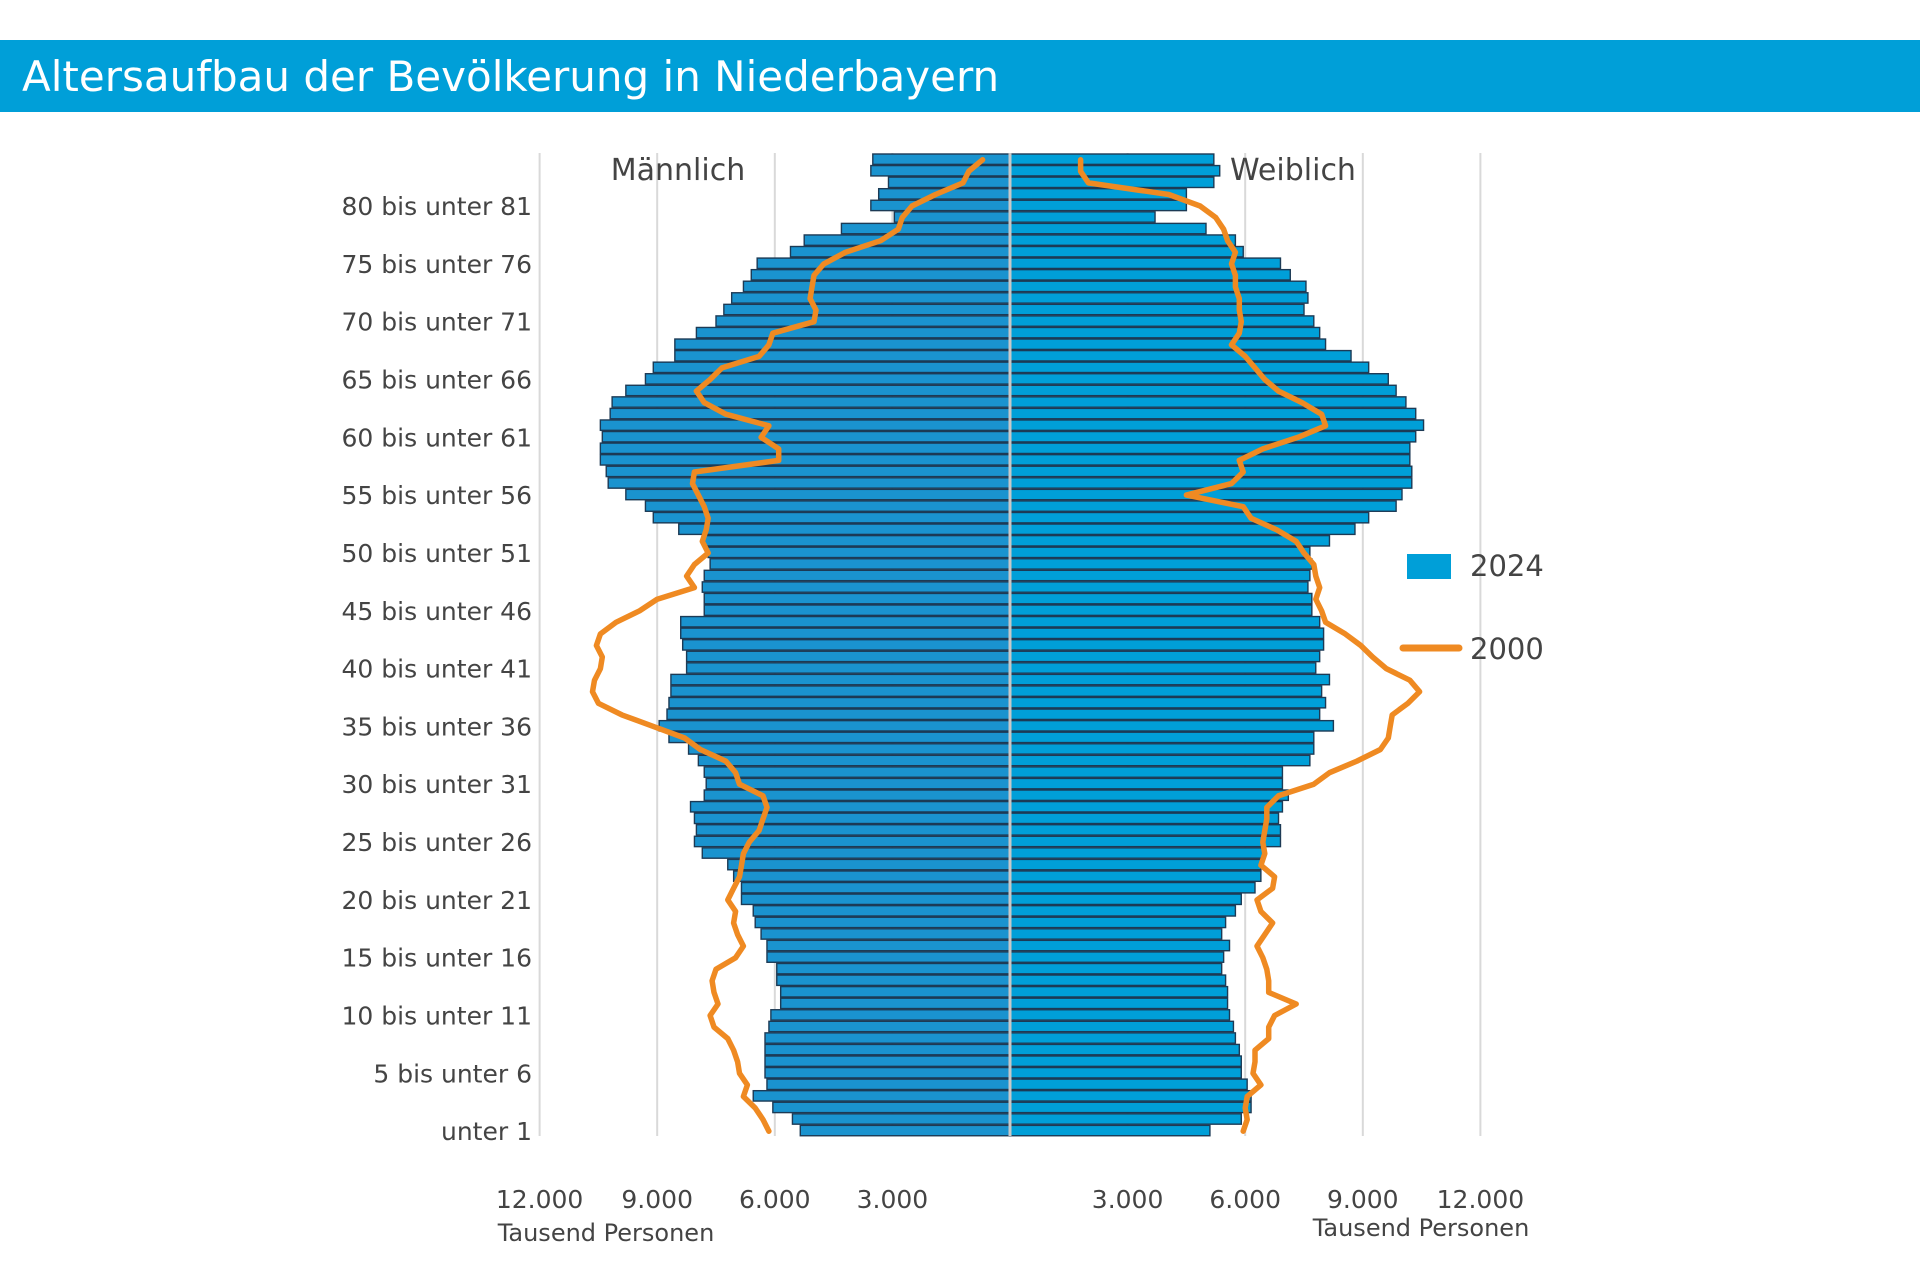 Image resolution: width=1920 pixels, height=1263 pixels. What do you see at coordinates (437, 611) in the screenshot?
I see `y-label-age-45: 45 bis unter 46` at bounding box center [437, 611].